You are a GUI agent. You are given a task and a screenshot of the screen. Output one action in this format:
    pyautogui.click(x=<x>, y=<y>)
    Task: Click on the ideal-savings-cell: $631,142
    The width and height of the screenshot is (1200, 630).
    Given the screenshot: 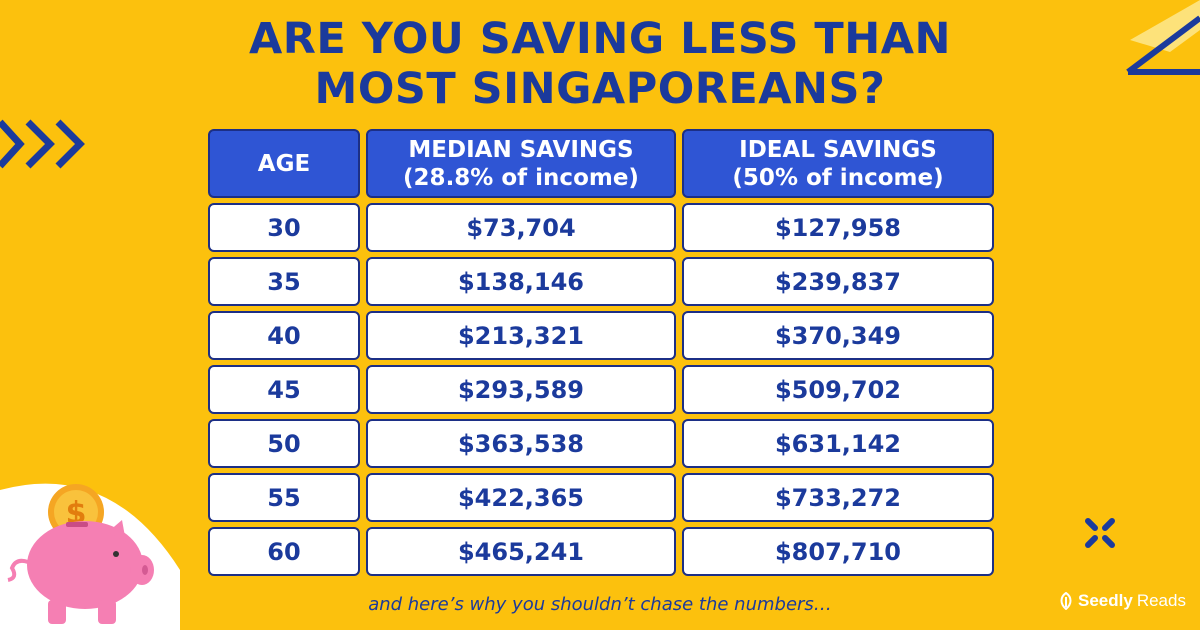 What is the action you would take?
    pyautogui.click(x=838, y=443)
    